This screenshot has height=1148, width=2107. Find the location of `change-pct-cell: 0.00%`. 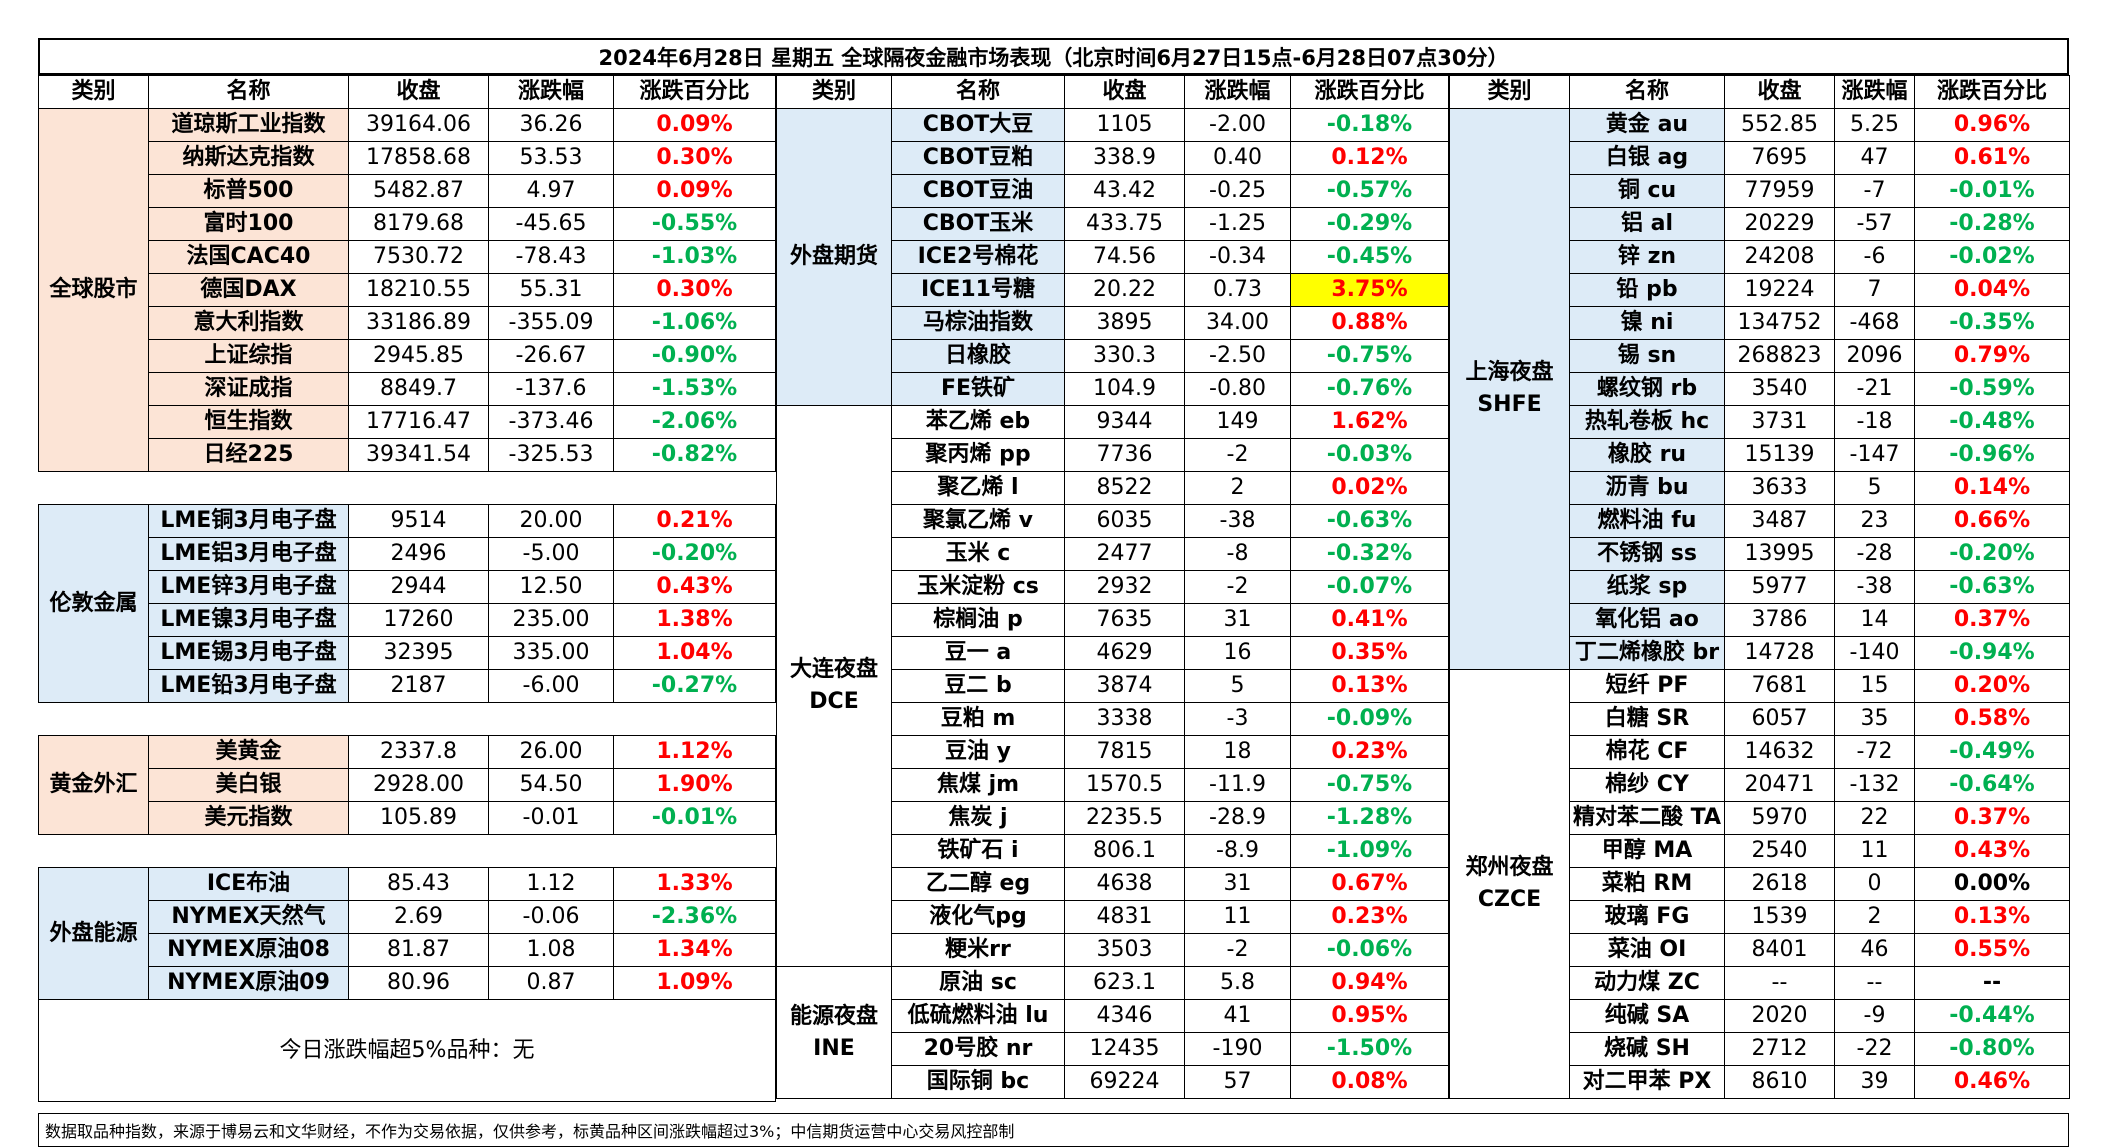

change-pct-cell: 0.00% is located at coordinates (1992, 884).